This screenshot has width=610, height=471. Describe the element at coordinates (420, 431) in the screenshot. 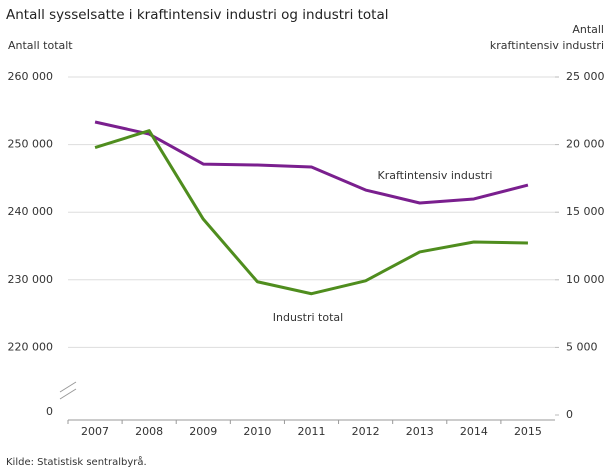

I see `x-tick-label: 2013` at that location.